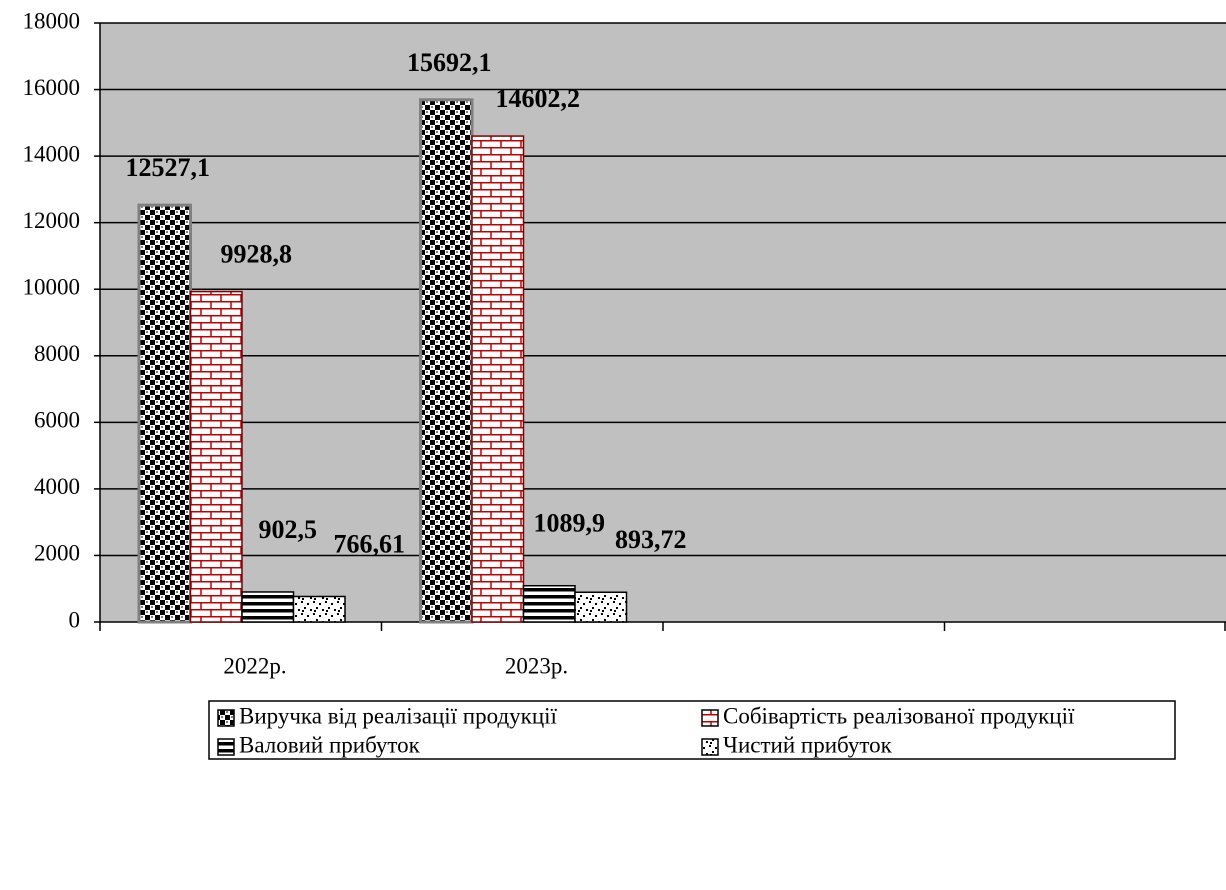 This screenshot has height=890, width=1226. What do you see at coordinates (651, 539) in the screenshot?
I see `value-label: 893,72` at bounding box center [651, 539].